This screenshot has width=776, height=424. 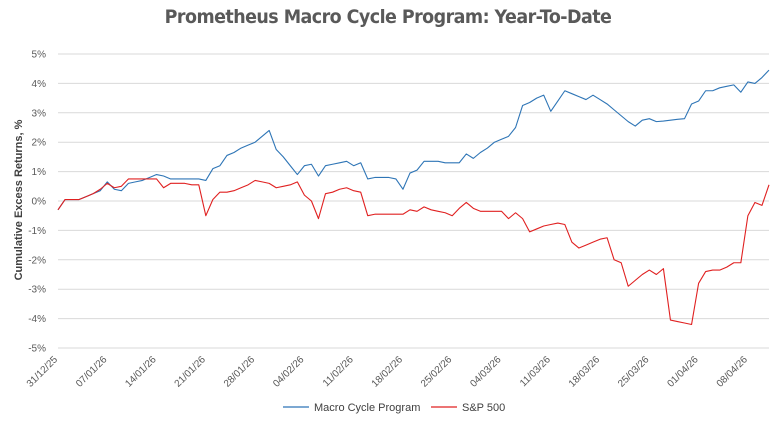 I want to click on x-tick-label: 08/04/26, so click(x=733, y=372).